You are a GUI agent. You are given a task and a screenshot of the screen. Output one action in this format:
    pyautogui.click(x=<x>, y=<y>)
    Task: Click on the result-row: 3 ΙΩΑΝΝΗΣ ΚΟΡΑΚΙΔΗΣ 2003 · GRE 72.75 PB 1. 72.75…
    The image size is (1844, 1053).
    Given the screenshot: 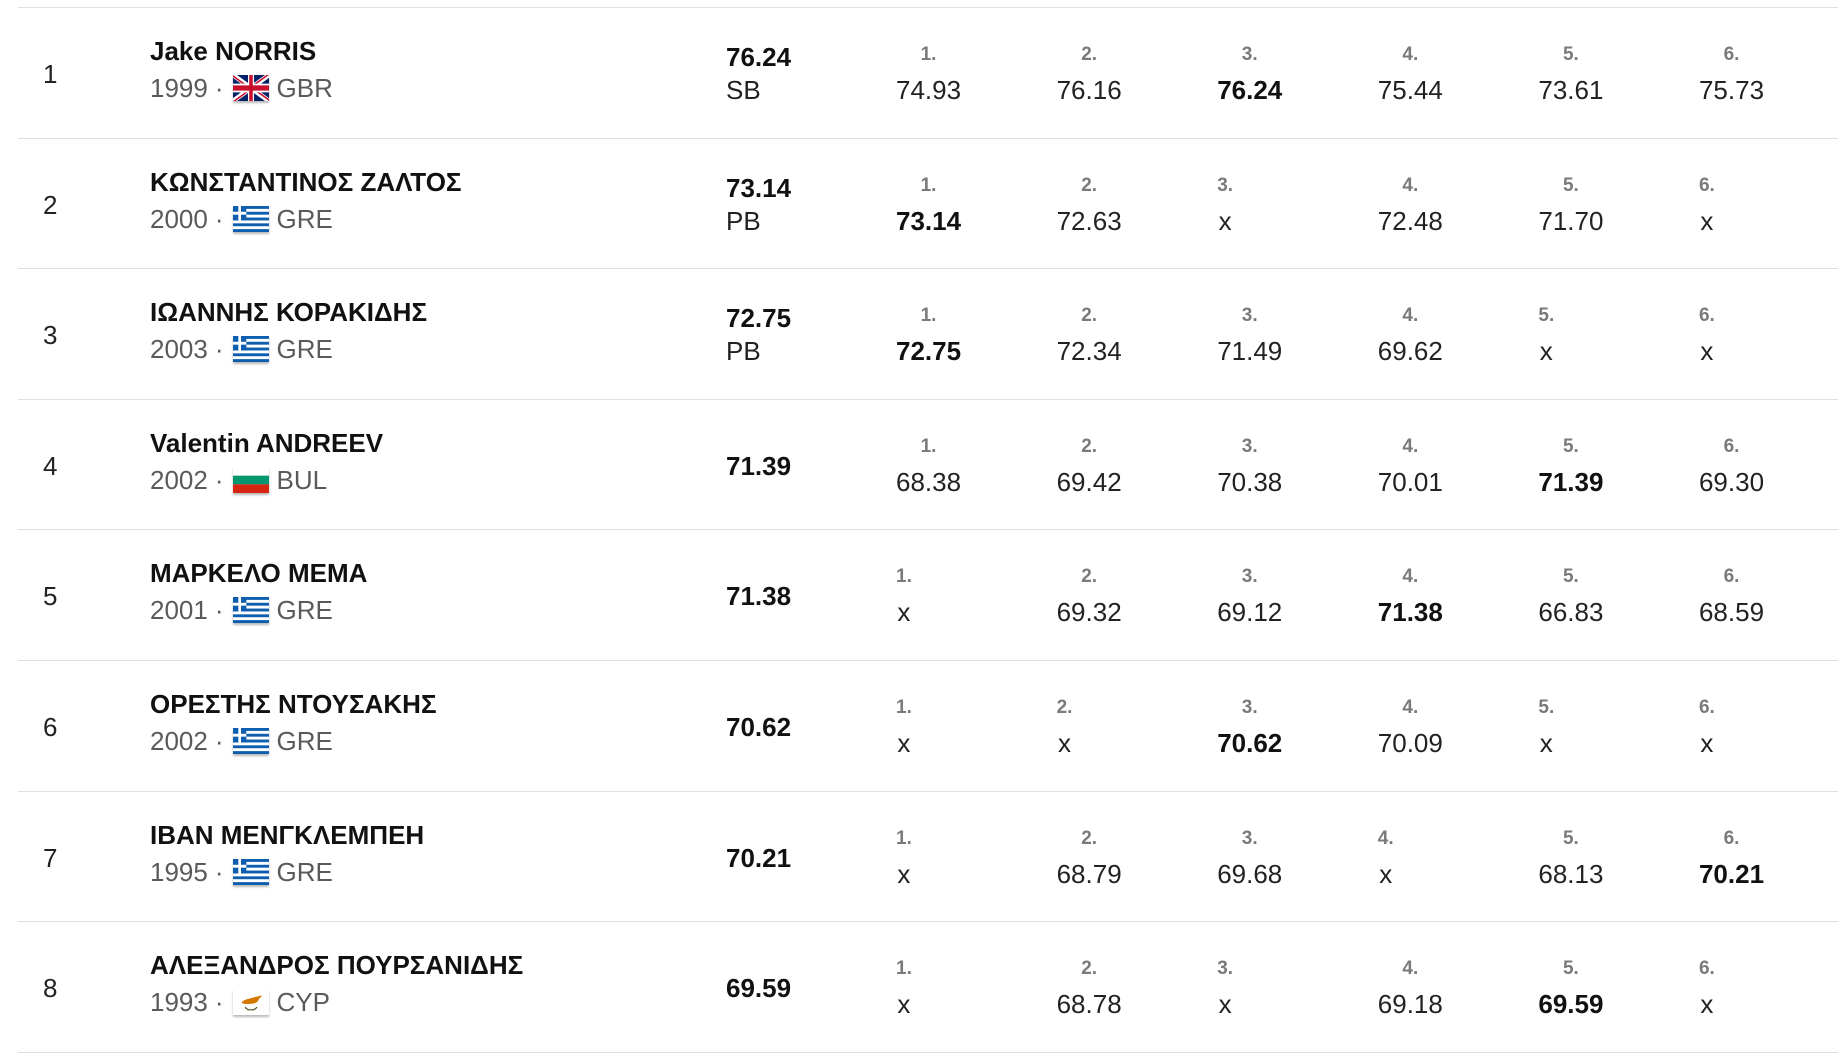 What is the action you would take?
    pyautogui.click(x=928, y=334)
    